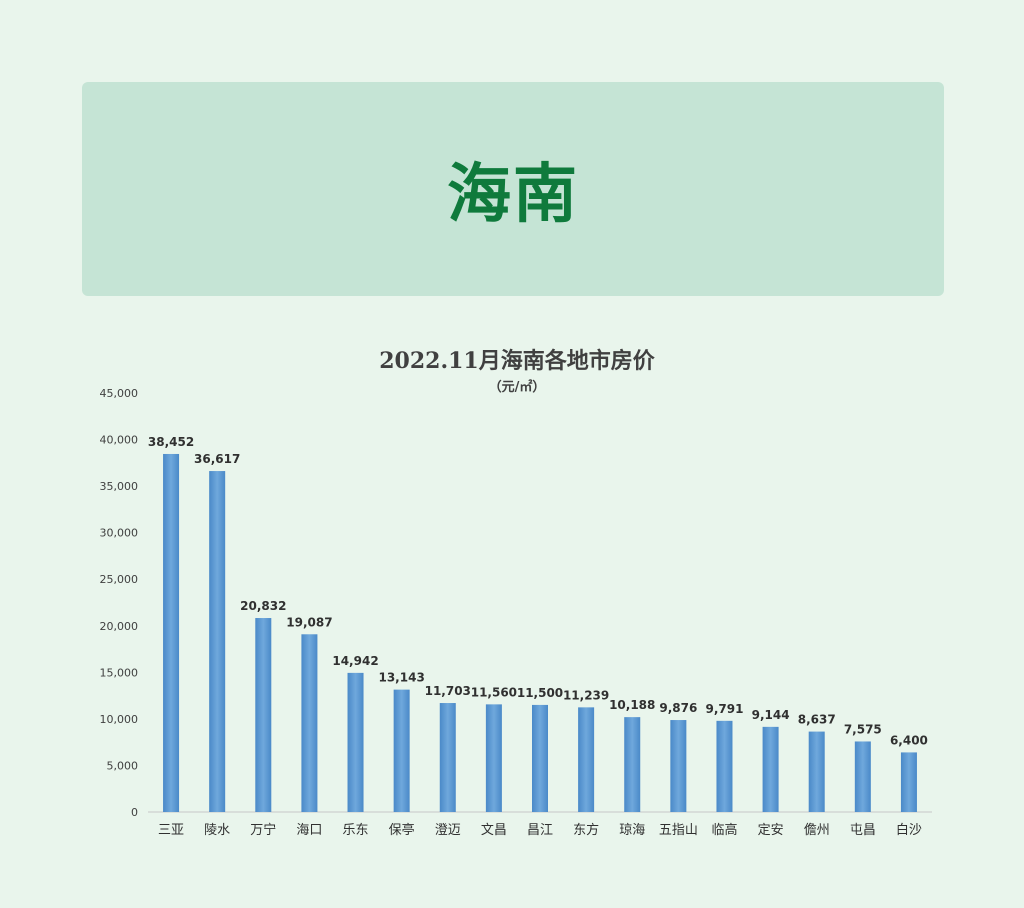 The width and height of the screenshot is (1024, 908). Describe the element at coordinates (401, 678) in the screenshot. I see `data-label: 13,143` at that location.